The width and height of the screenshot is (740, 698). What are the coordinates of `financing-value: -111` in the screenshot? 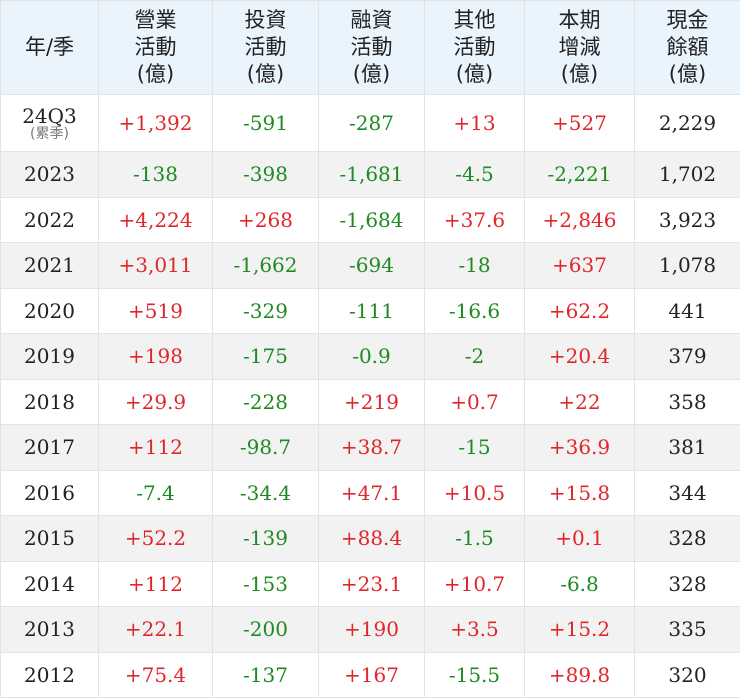 It's located at (372, 311).